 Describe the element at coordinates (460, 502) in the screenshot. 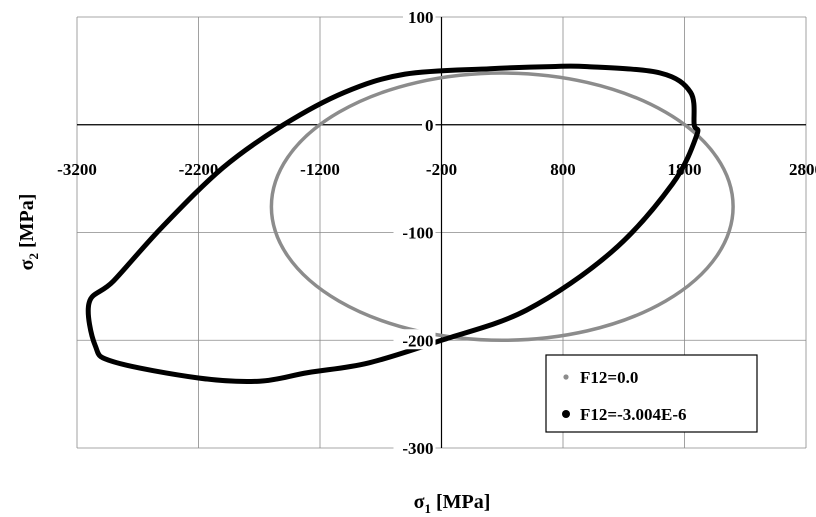

I see `x-axis-title-unit: [MPa]` at that location.